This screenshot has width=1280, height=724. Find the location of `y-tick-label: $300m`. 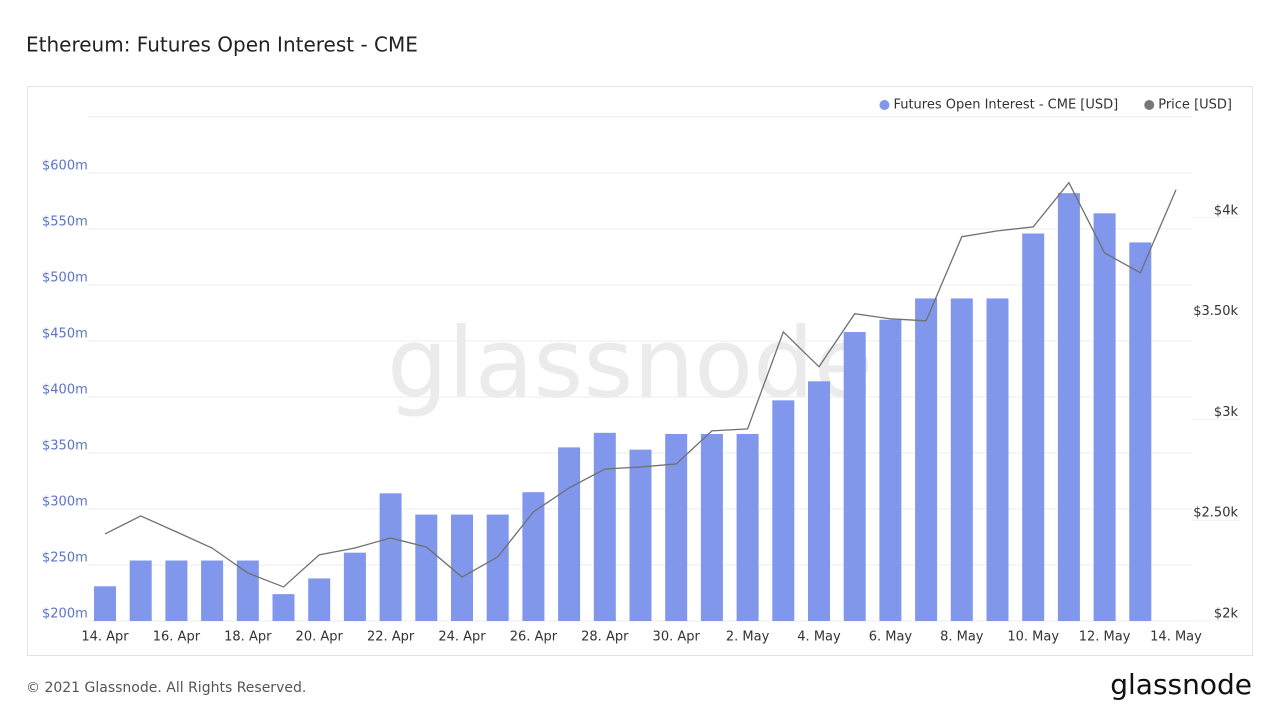

y-tick-label: $300m is located at coordinates (65, 502).